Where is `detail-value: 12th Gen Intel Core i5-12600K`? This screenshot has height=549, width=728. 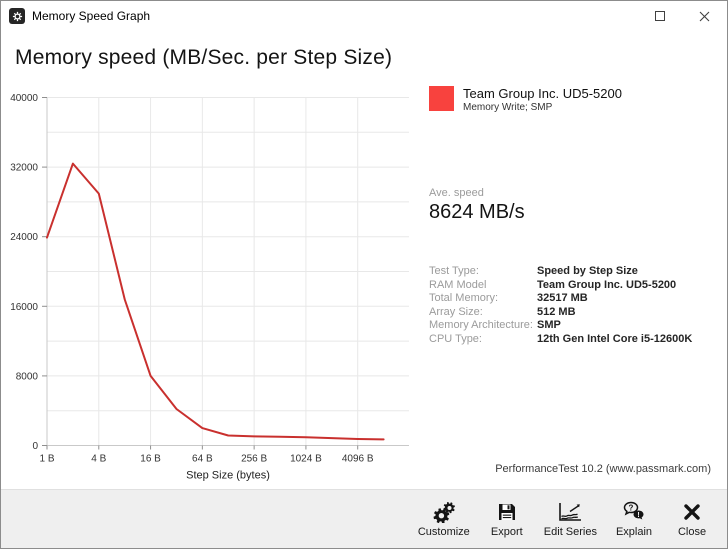 detail-value: 12th Gen Intel Core i5-12600K is located at coordinates (615, 338).